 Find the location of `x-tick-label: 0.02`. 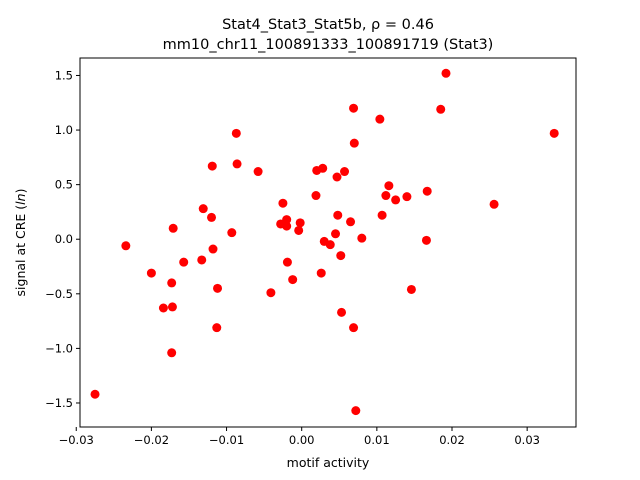

x-tick-label: 0.02 is located at coordinates (452, 440).